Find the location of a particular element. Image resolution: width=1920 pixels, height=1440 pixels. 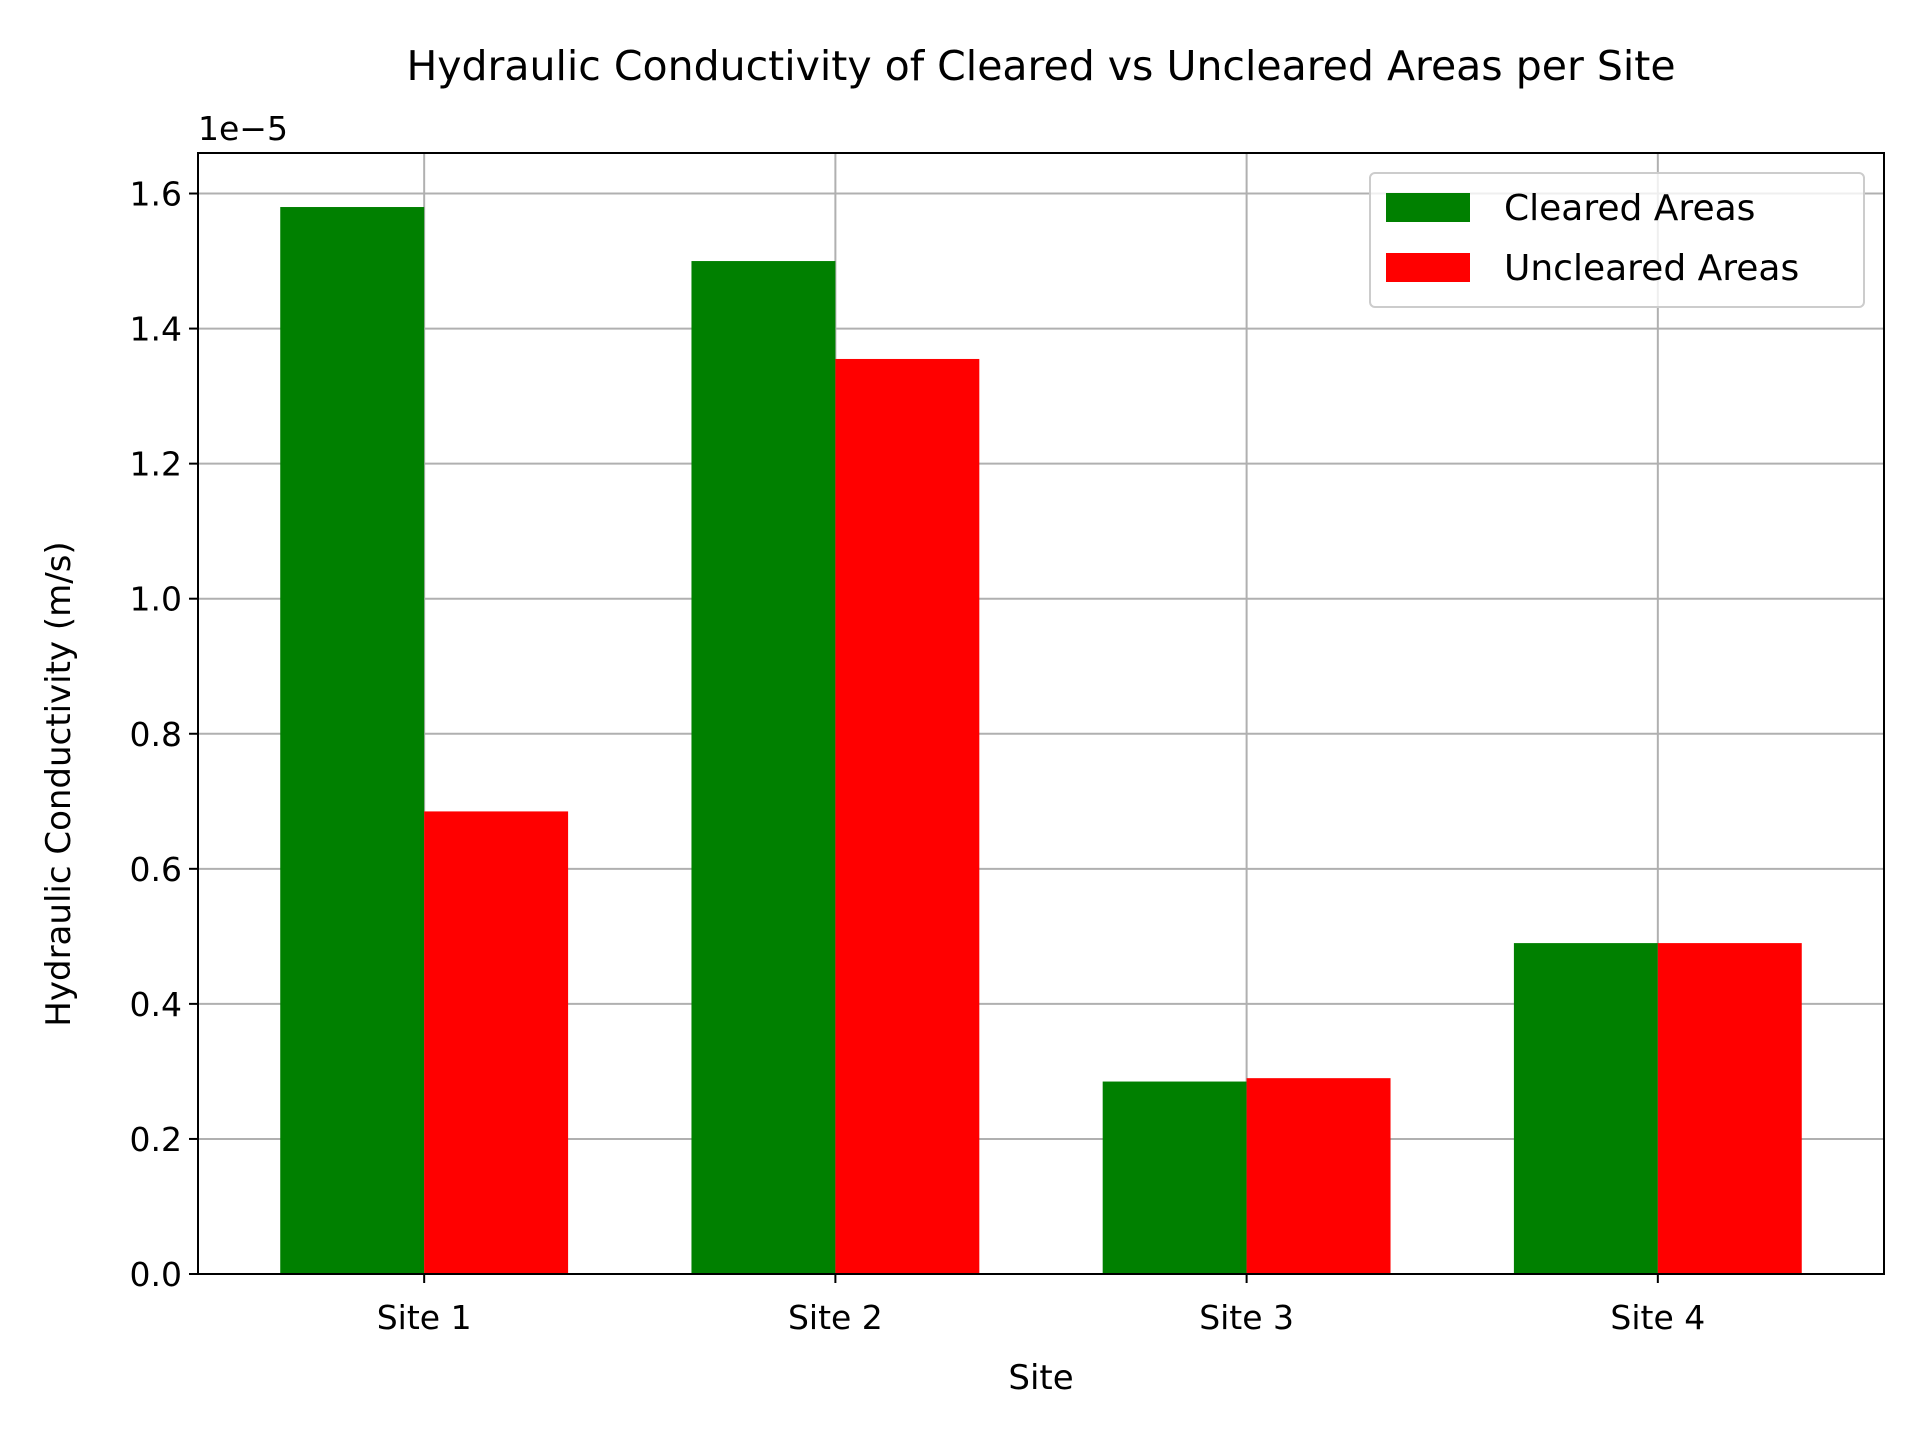

y-tick-label: 0.4 is located at coordinates (156, 1004).